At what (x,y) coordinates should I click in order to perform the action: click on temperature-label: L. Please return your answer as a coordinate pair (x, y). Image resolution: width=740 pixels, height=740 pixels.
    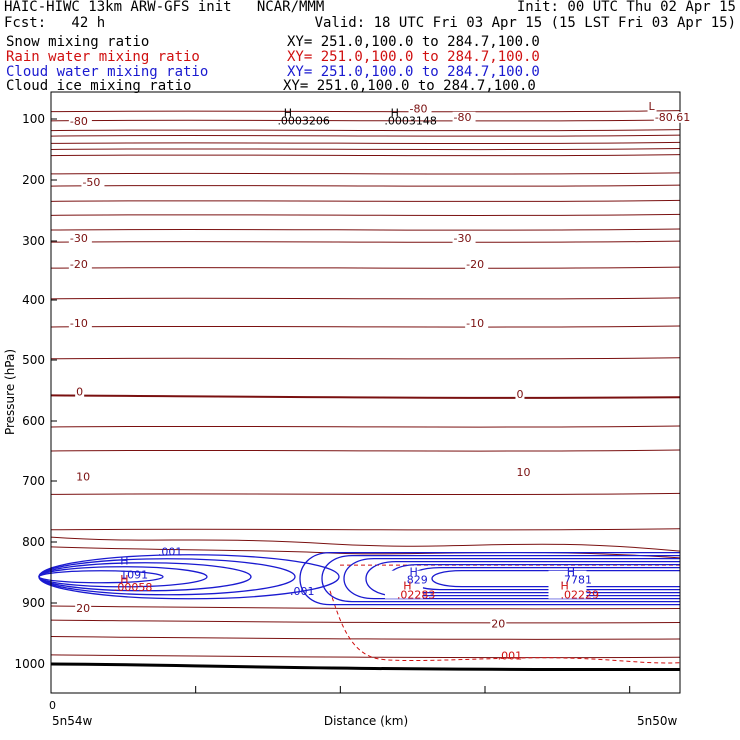
    Looking at the image, I should click on (652, 106).